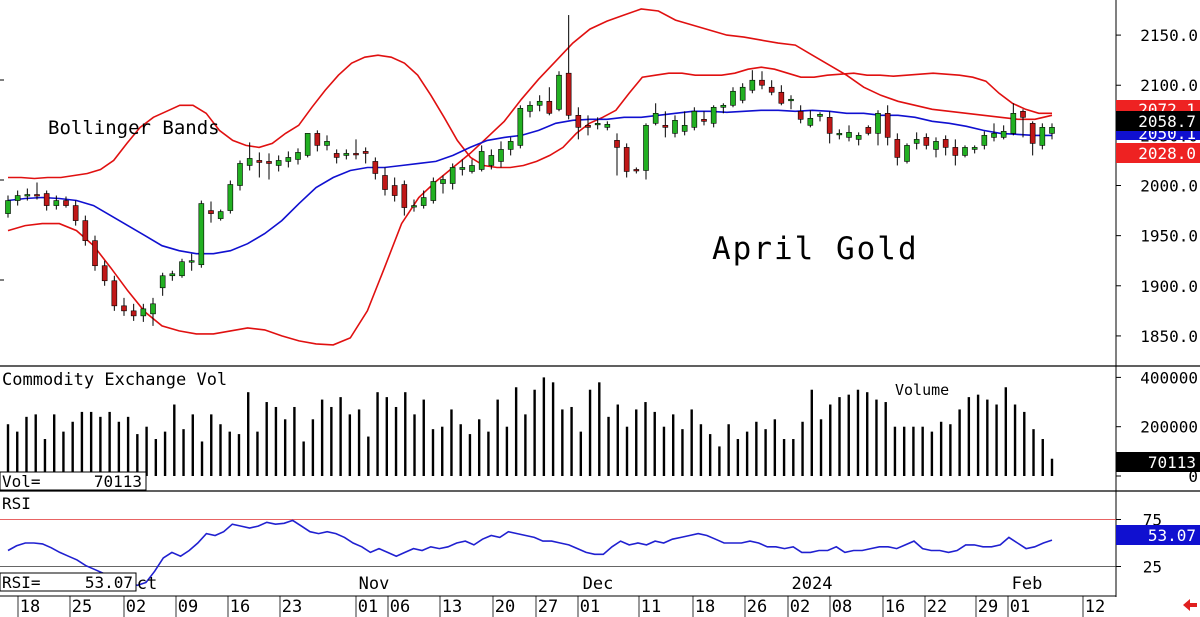 This screenshot has width=1200, height=617. Describe the element at coordinates (1169, 336) in the screenshot. I see `price-axis-label: 1850.0` at that location.